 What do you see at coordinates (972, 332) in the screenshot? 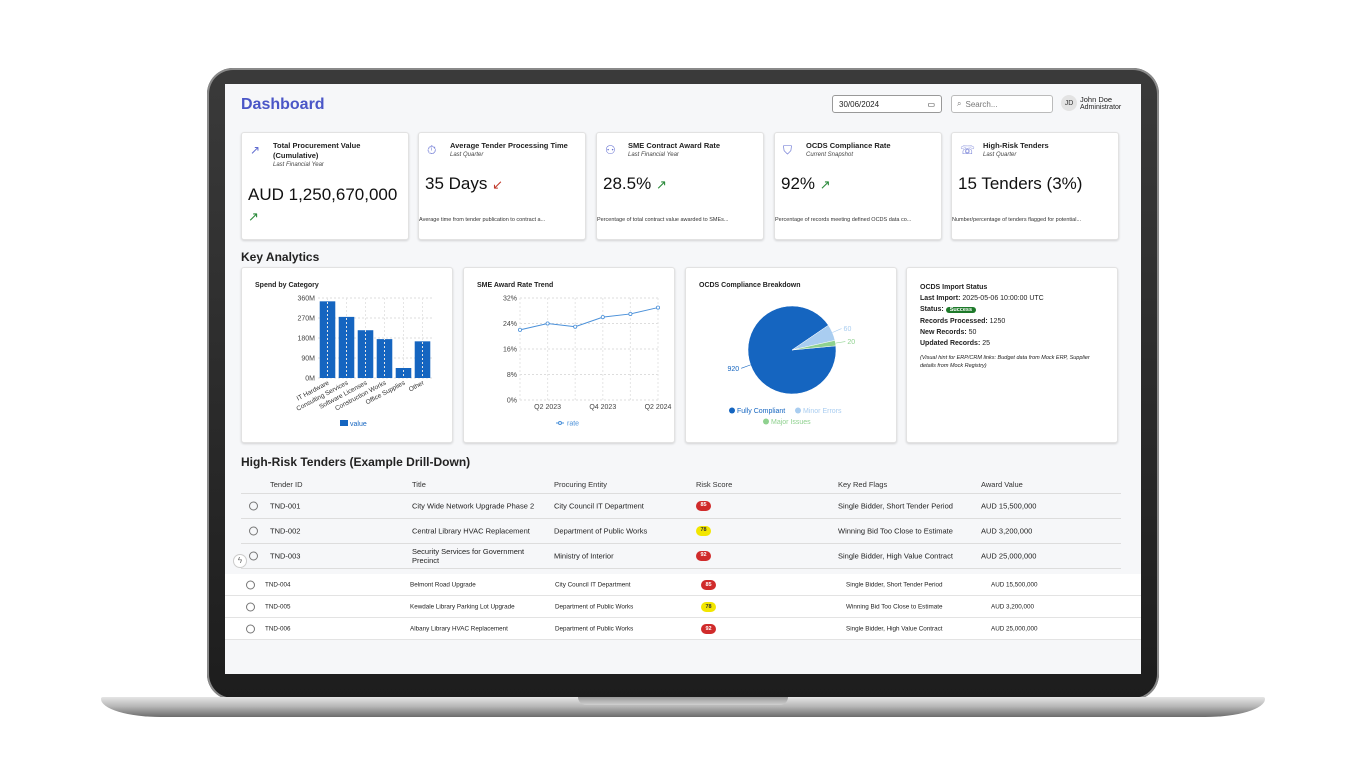
I see `new-value: 50` at bounding box center [972, 332].